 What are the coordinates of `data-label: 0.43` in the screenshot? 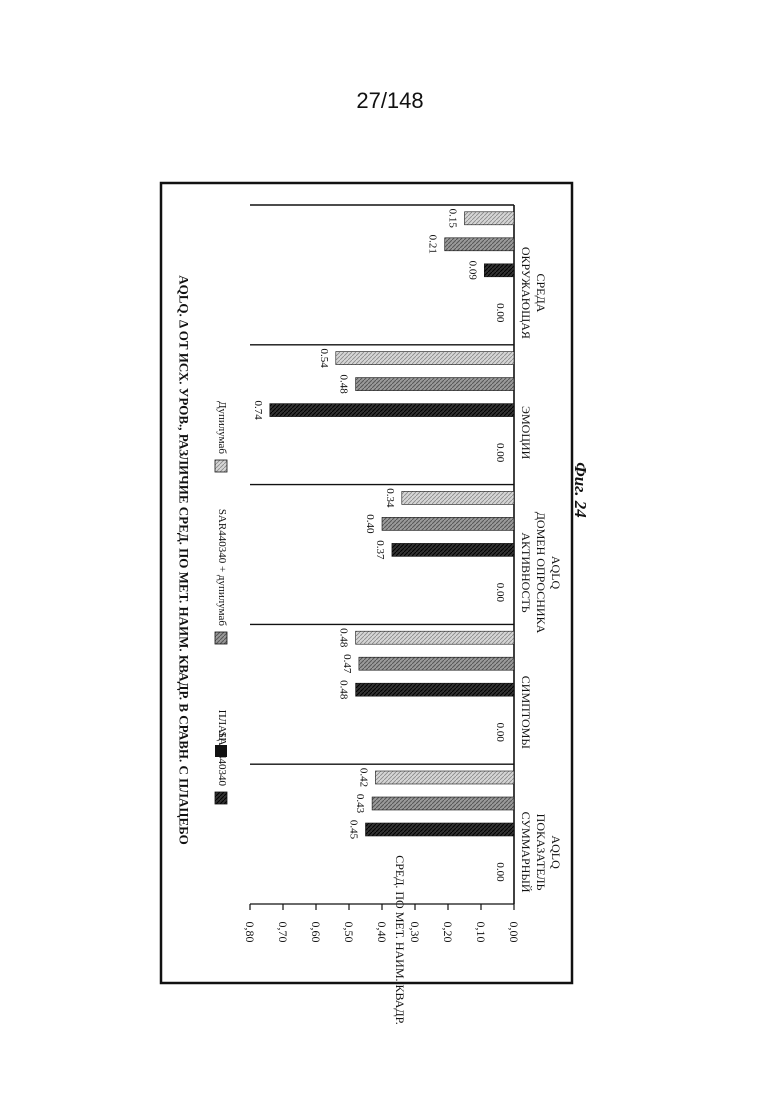 It's located at (360, 804).